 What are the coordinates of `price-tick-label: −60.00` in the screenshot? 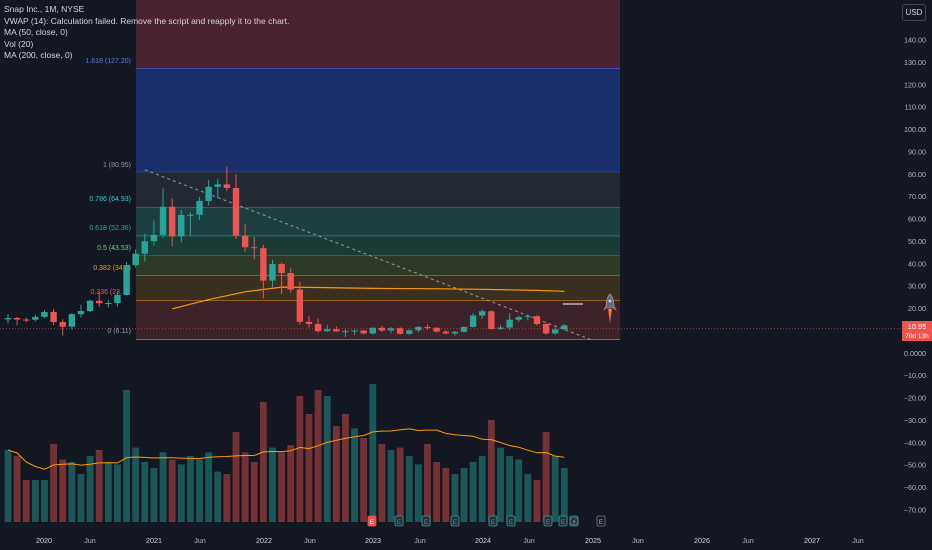 It's located at (915, 487).